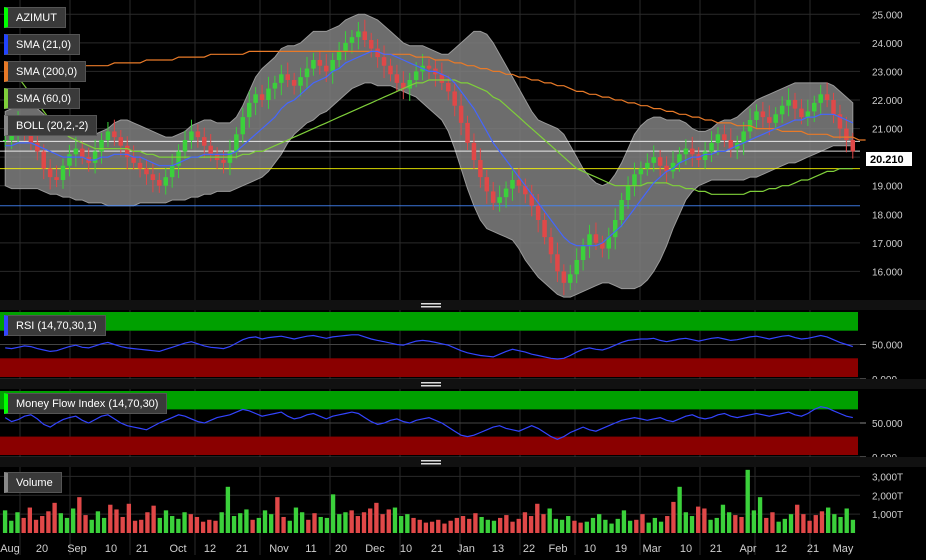 This screenshot has width=926, height=560. I want to click on date-label-6: 12, so click(210, 549).